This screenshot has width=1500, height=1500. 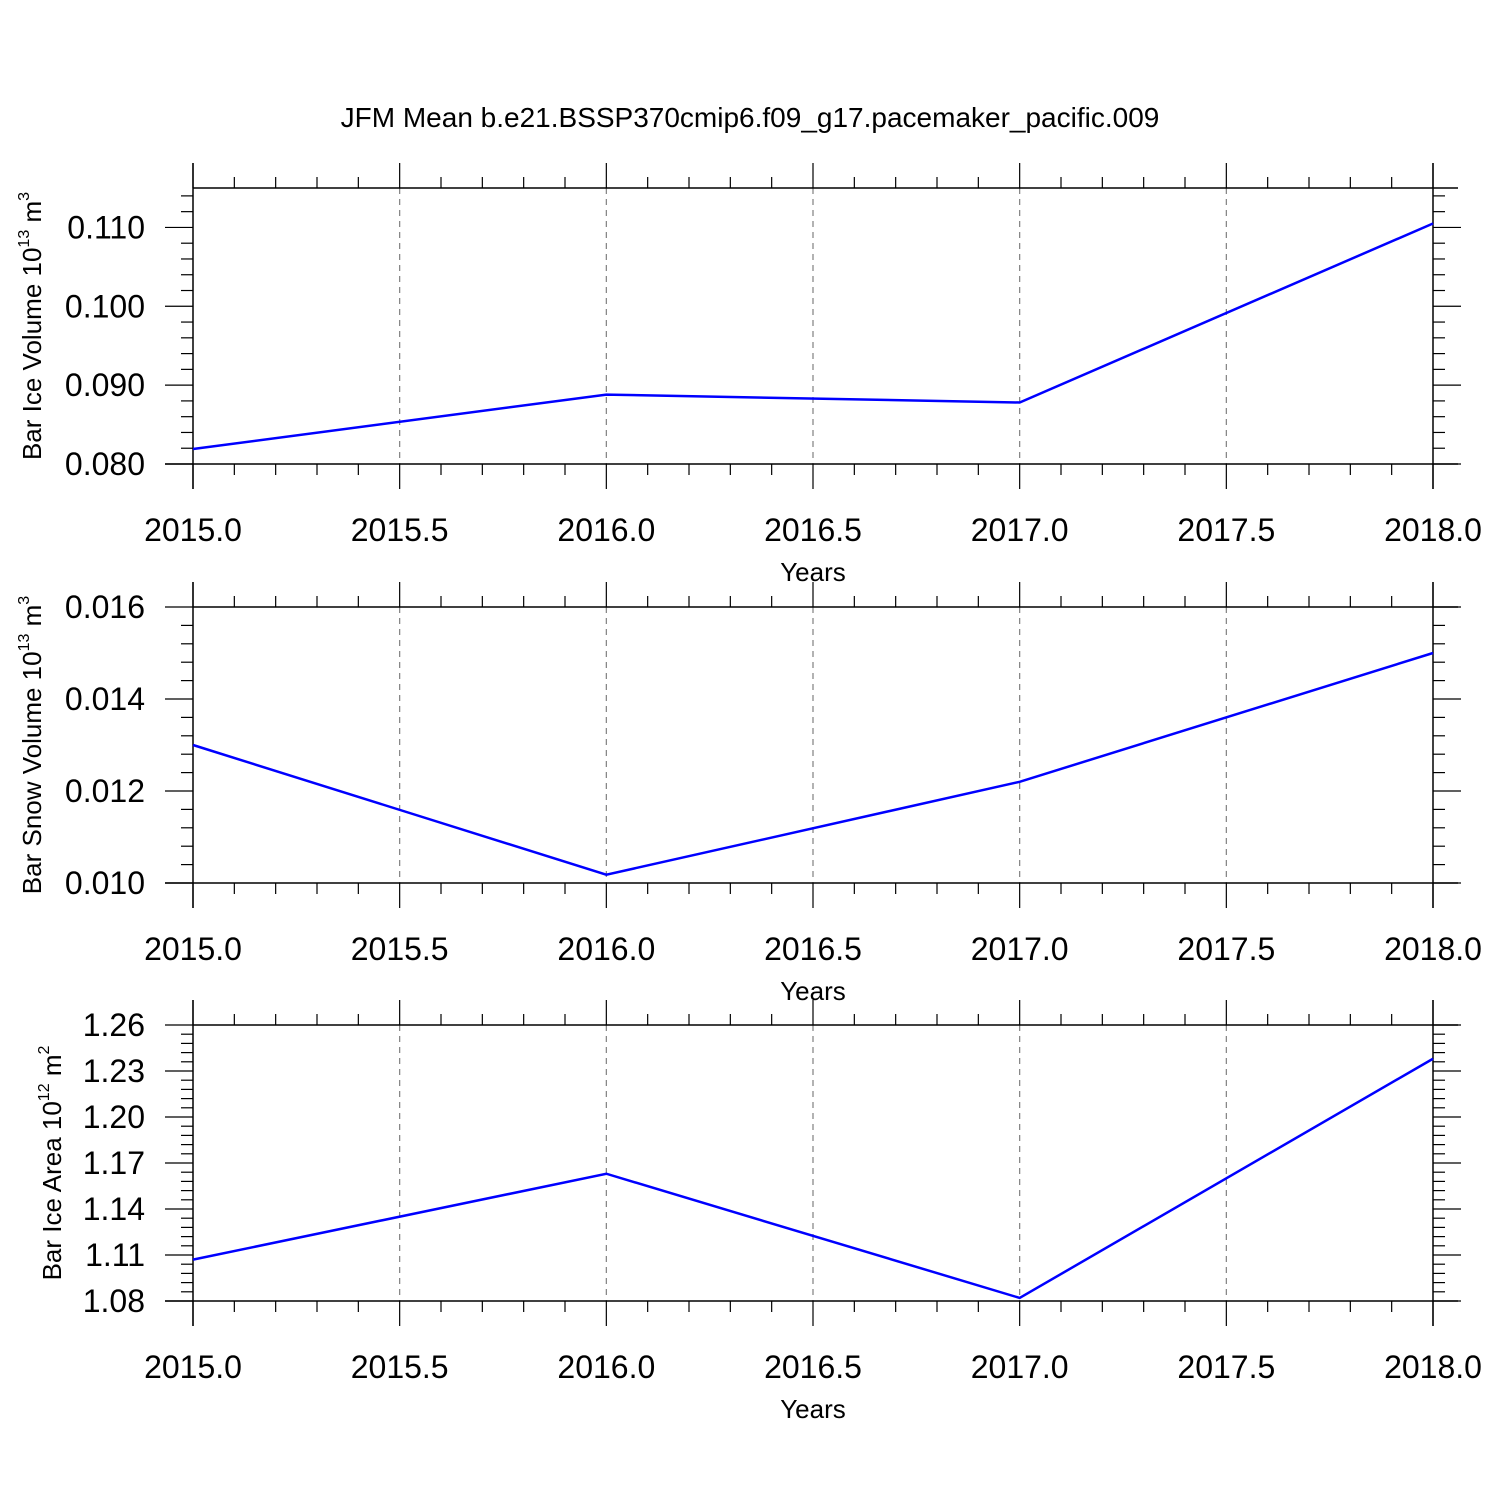 I want to click on y-axis-label-text: Bar Snow Volume 10, so click(x=32, y=772).